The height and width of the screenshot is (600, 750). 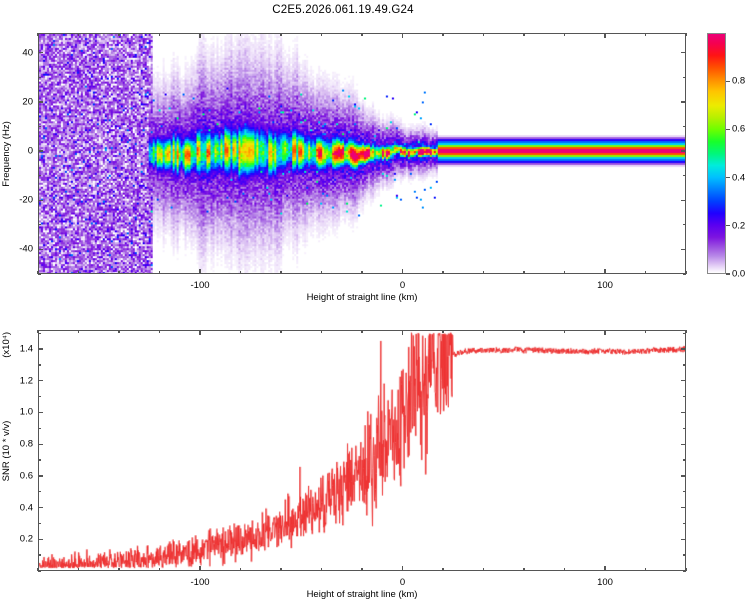 What do you see at coordinates (27, 102) in the screenshot?
I see `y-tick-label: 20` at bounding box center [27, 102].